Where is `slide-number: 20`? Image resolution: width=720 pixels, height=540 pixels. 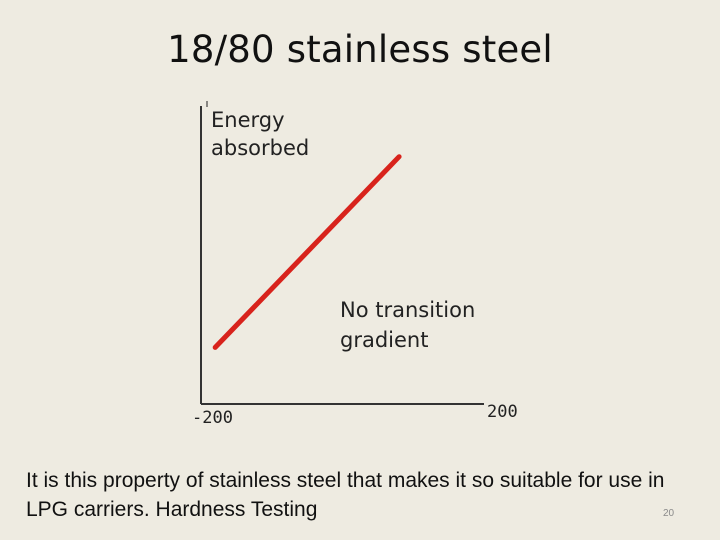 slide-number: 20 is located at coordinates (669, 513).